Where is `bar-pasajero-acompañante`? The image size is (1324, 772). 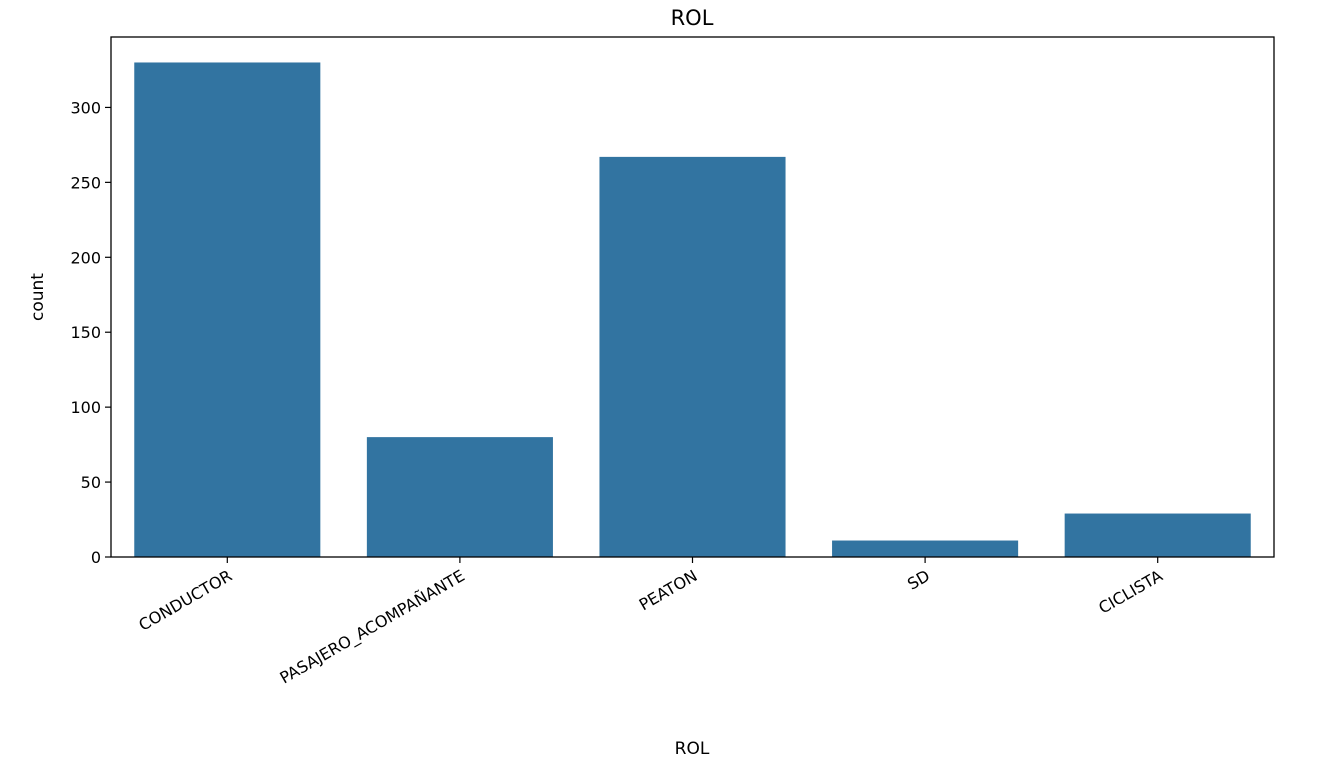 bar-pasajero-acompañante is located at coordinates (459, 497).